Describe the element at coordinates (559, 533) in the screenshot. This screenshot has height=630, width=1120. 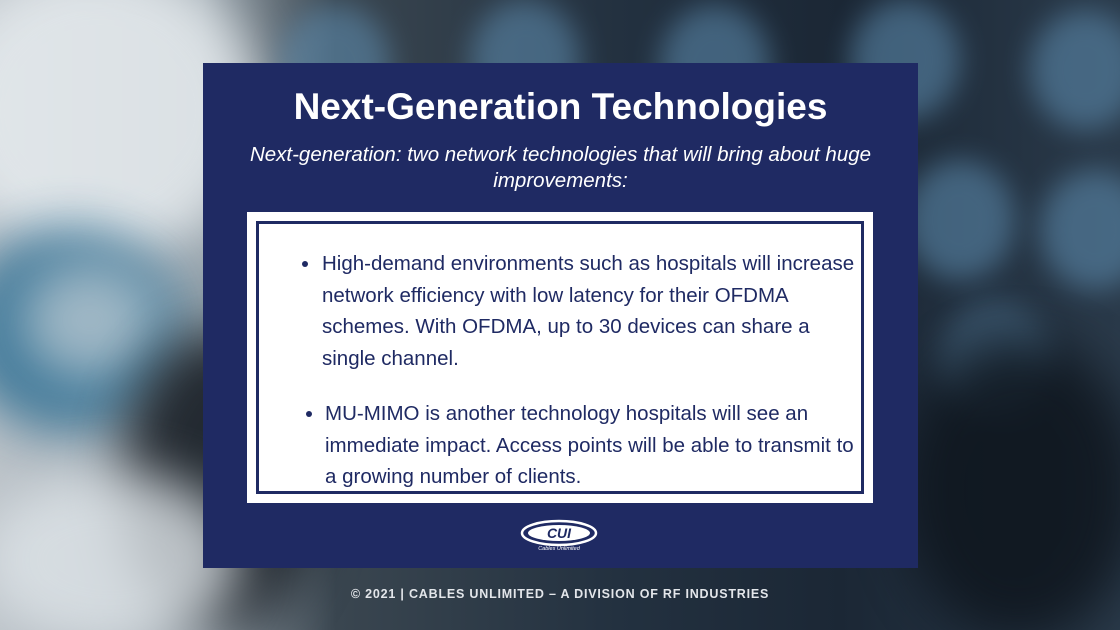
I see `logo-mark: CUI` at that location.